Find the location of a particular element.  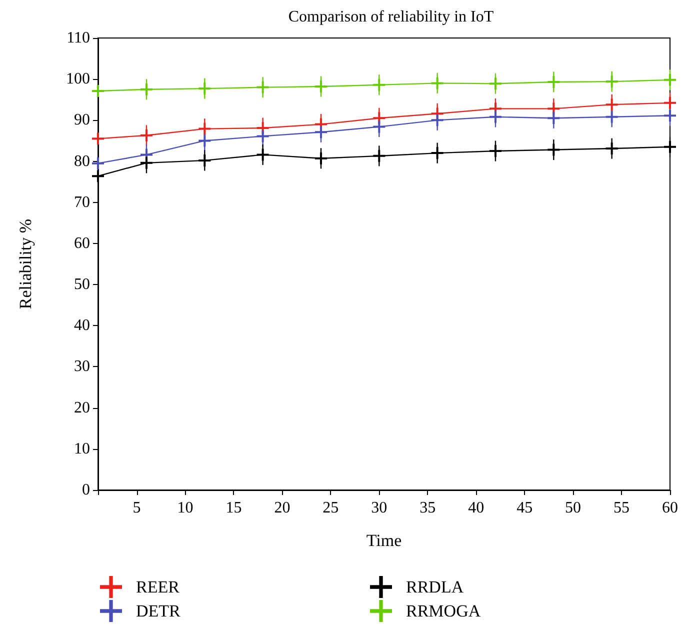

x-tick-label: 30 is located at coordinates (379, 508).